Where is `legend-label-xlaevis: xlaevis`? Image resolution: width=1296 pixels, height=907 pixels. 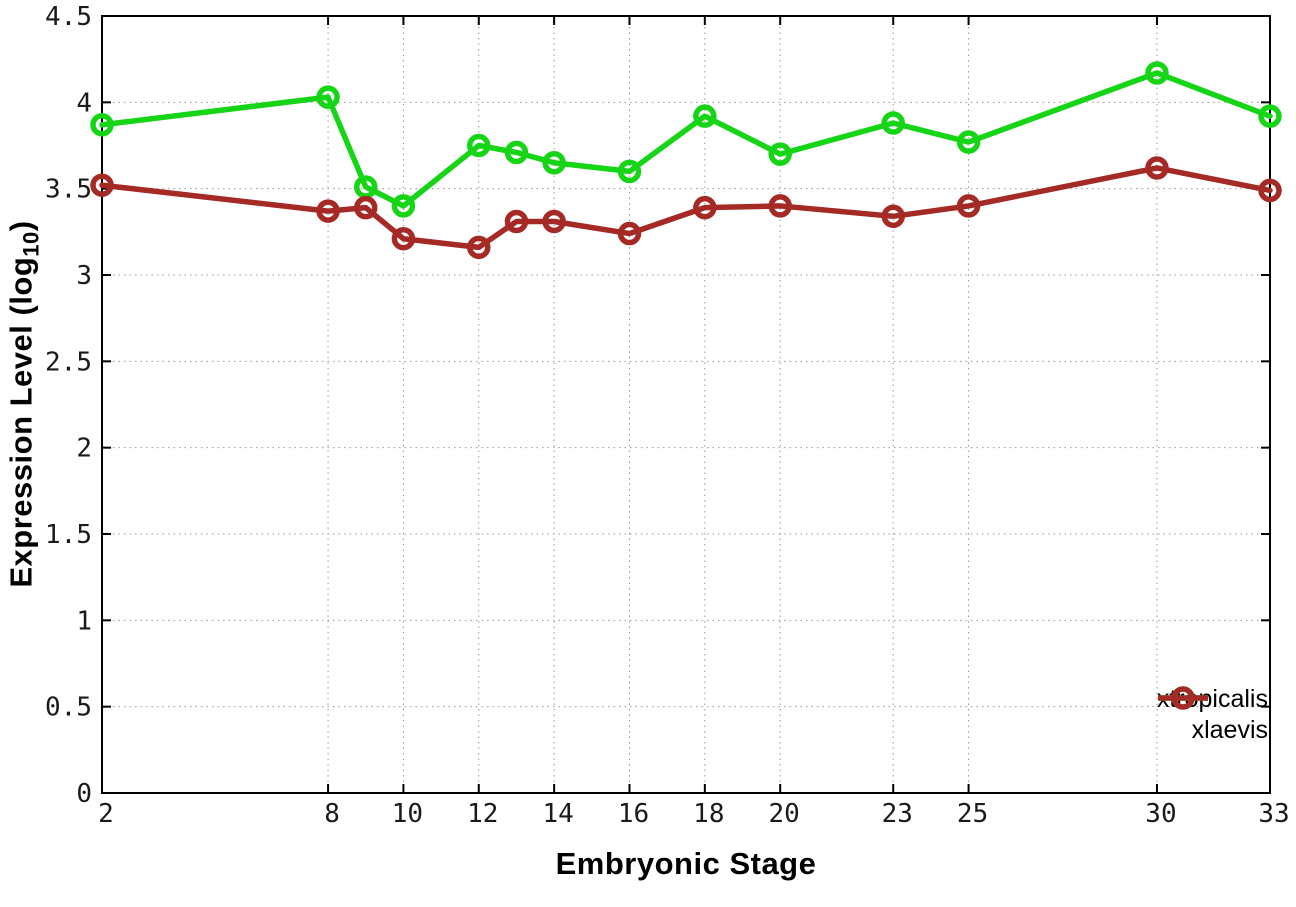 legend-label-xlaevis: xlaevis is located at coordinates (1229, 730).